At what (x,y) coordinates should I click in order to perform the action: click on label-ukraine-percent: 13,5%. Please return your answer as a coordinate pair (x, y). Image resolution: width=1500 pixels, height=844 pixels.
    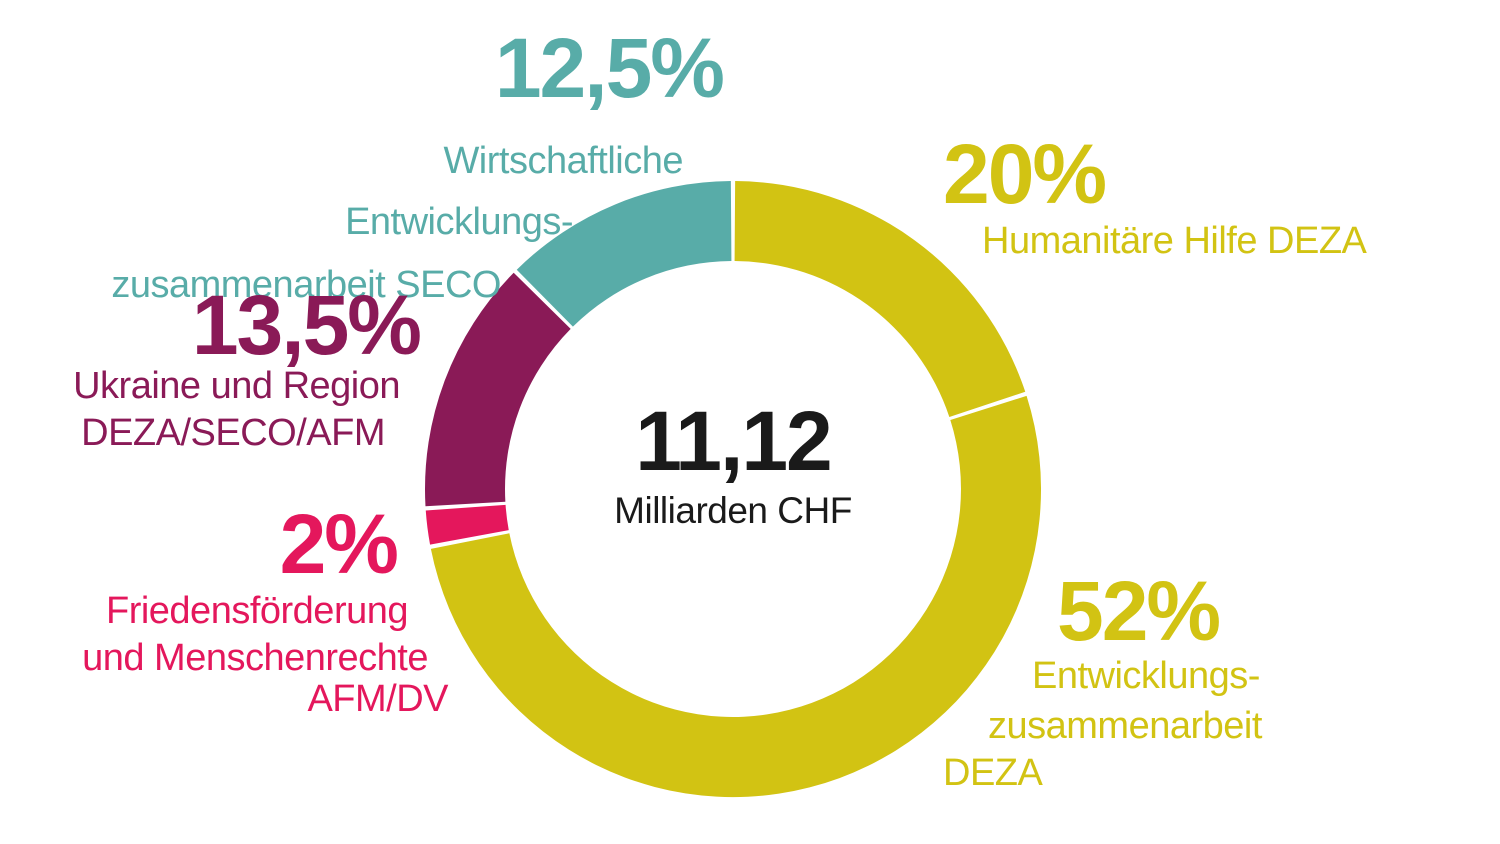
    Looking at the image, I should click on (306, 325).